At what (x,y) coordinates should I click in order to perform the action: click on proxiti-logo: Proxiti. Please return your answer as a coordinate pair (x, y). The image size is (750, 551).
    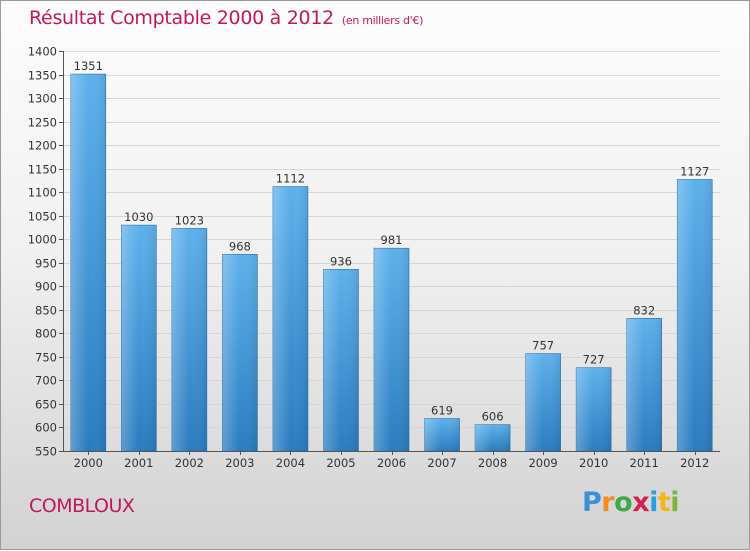
    Looking at the image, I should click on (631, 502).